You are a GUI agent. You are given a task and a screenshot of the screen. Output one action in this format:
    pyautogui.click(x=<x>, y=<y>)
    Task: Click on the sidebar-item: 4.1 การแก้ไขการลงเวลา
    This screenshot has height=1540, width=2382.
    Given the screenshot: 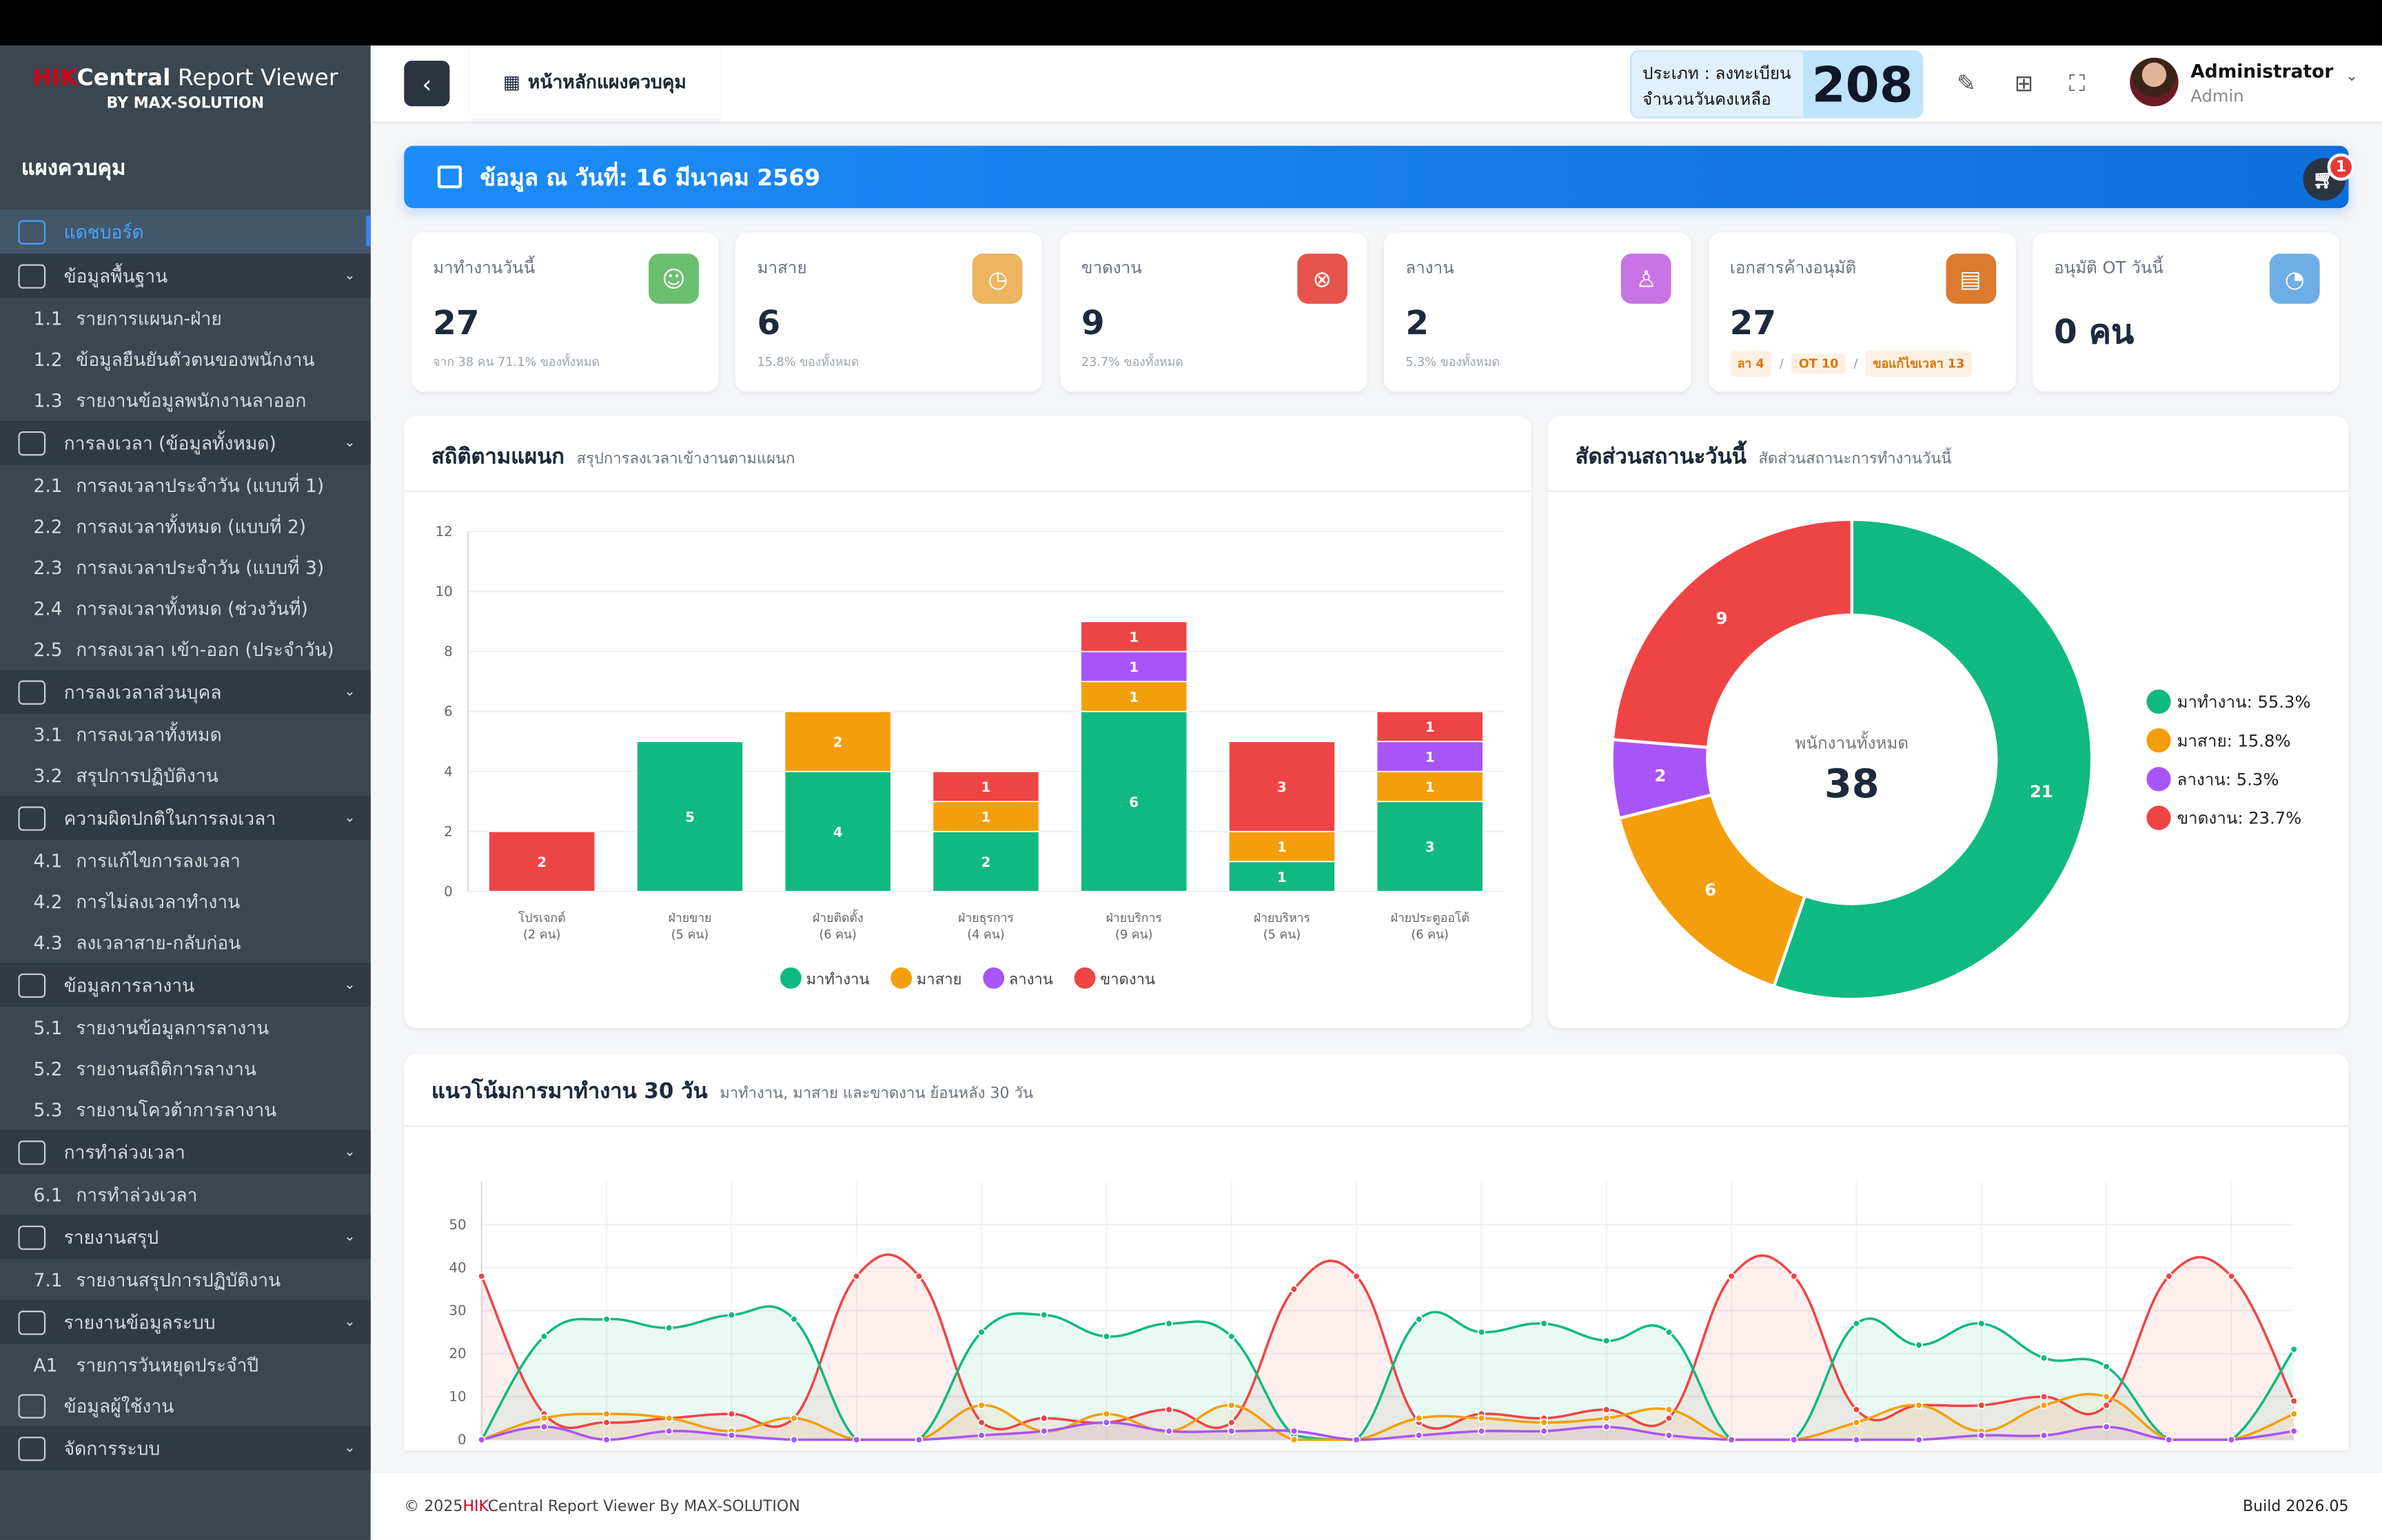 What is the action you would take?
    pyautogui.click(x=185, y=860)
    